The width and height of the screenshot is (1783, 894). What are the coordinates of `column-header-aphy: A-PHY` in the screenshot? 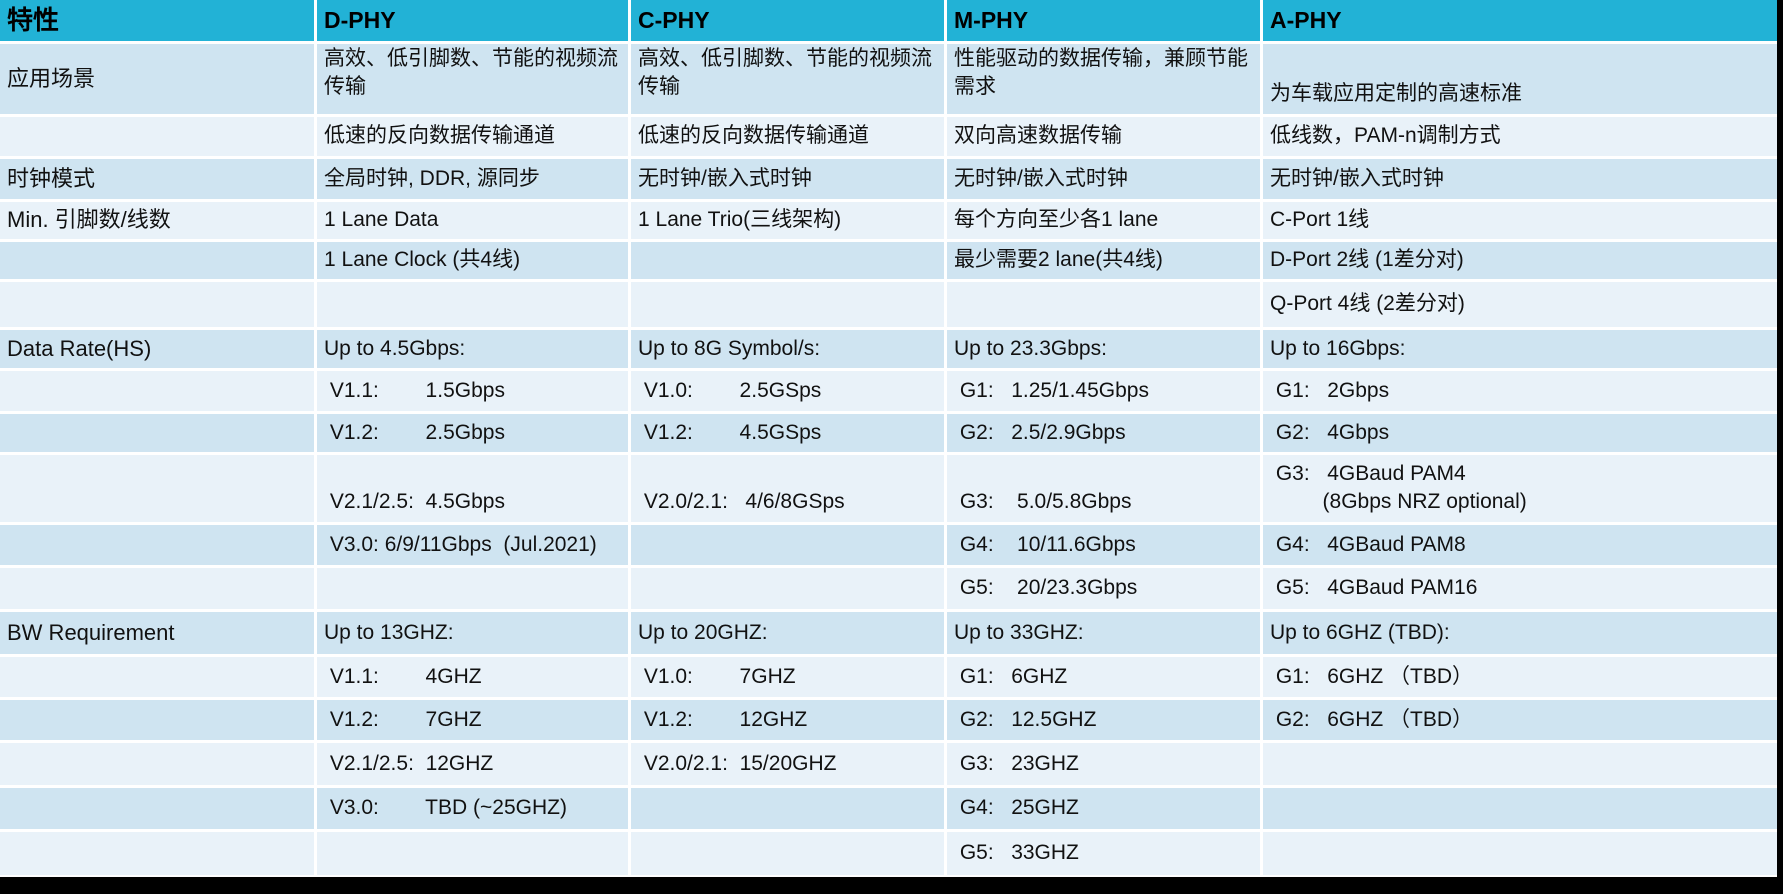 It's located at (1520, 20).